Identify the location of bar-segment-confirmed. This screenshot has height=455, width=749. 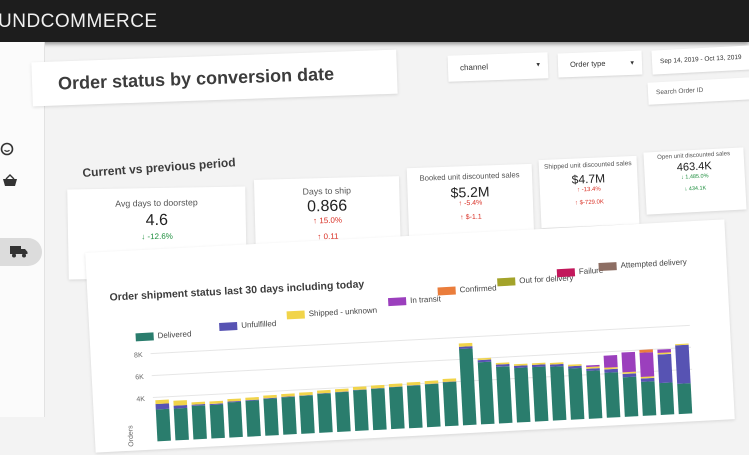
(646, 351).